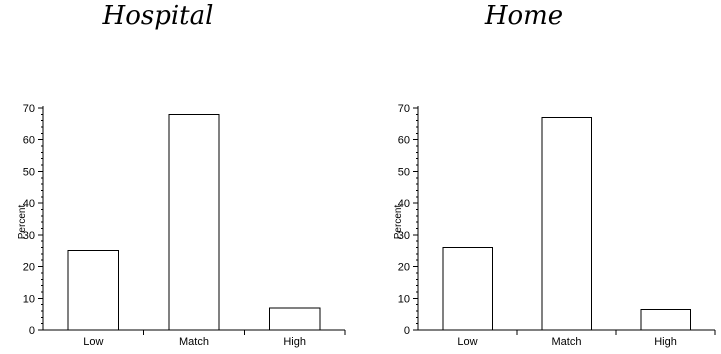 The width and height of the screenshot is (721, 354). Describe the element at coordinates (467, 289) in the screenshot. I see `home-bar-low` at that location.